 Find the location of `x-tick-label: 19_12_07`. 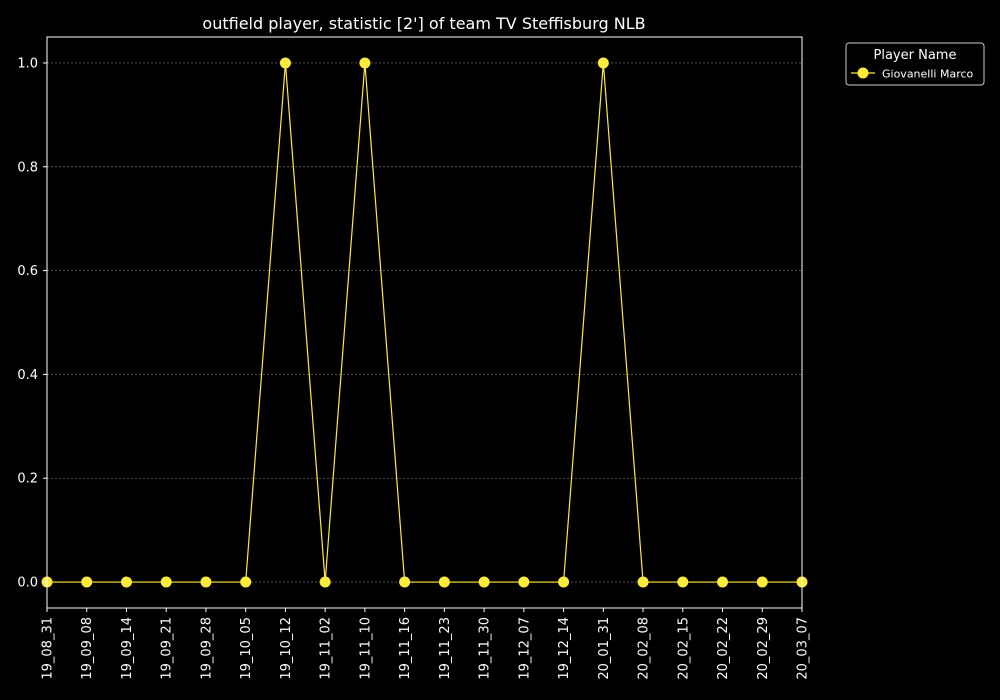

x-tick-label: 19_12_07 is located at coordinates (524, 648).